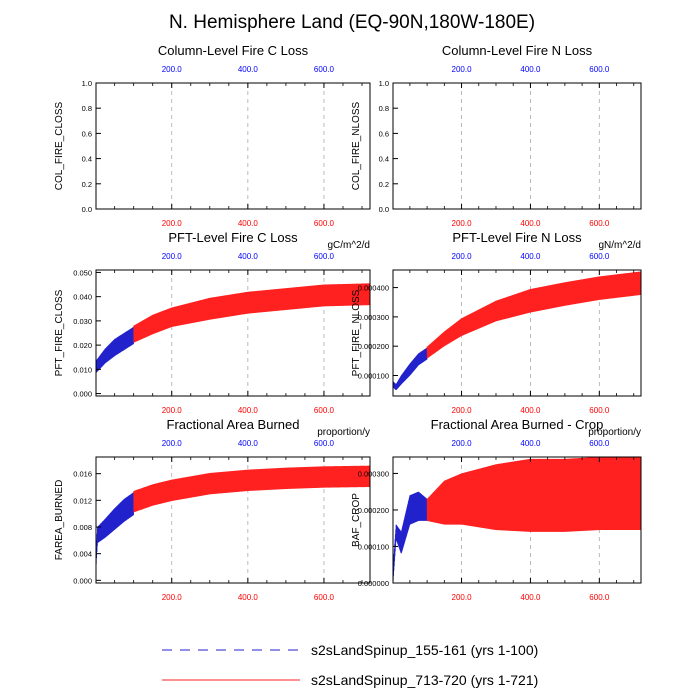 The width and height of the screenshot is (700, 700). What do you see at coordinates (349, 245) in the screenshot?
I see `panel-units: gC/m^2/d` at bounding box center [349, 245].